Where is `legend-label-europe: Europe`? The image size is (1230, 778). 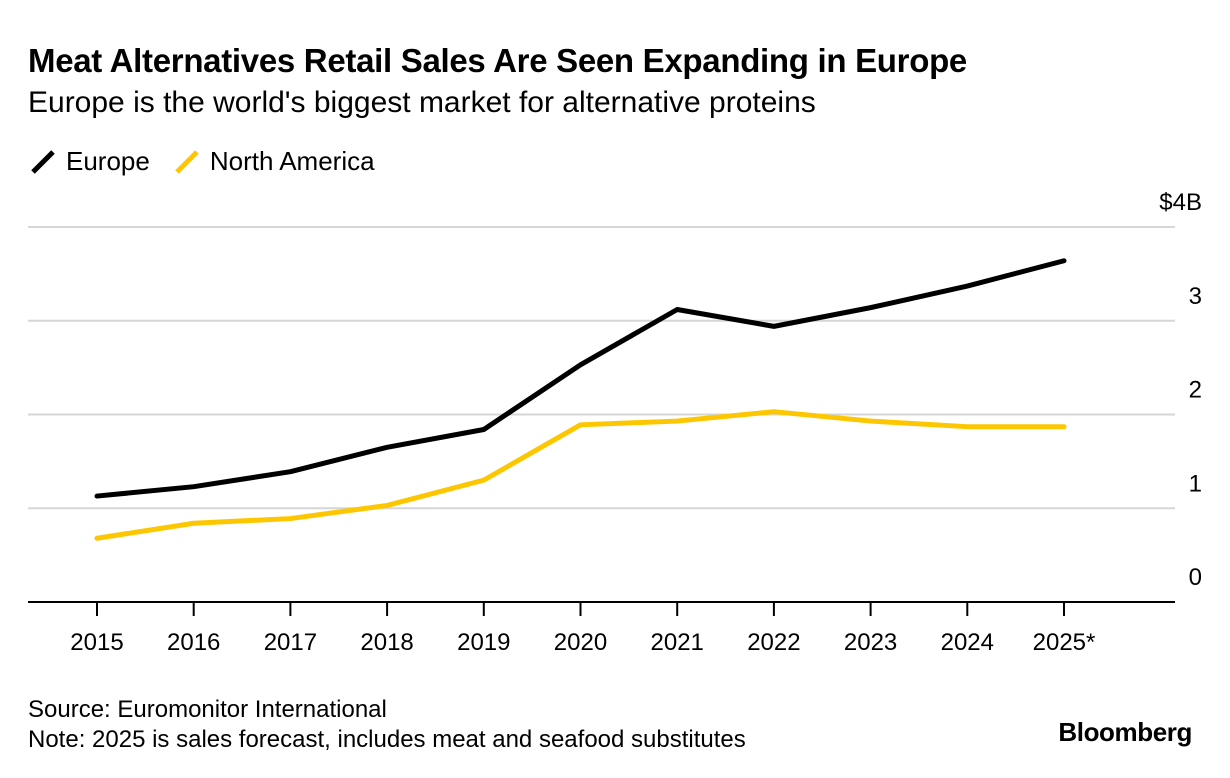 legend-label-europe: Europe is located at coordinates (108, 161).